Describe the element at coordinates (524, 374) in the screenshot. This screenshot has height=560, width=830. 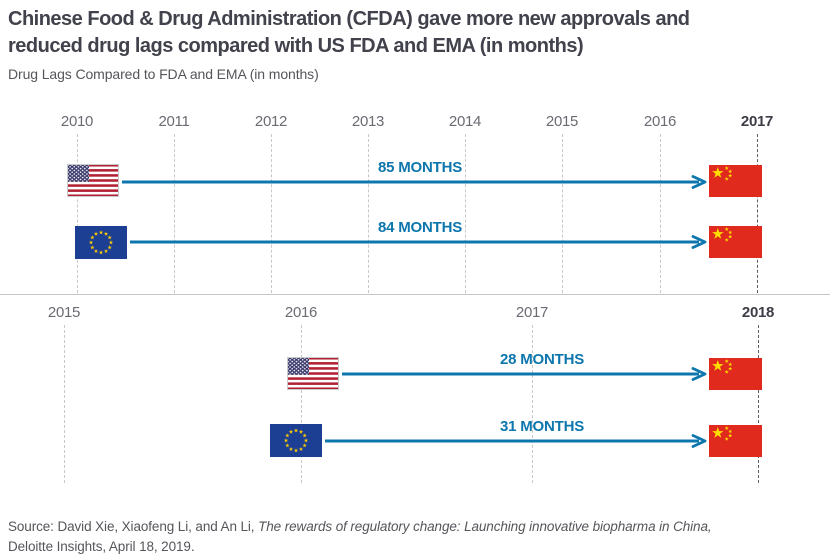
I see `lag-arrow-fda-2018` at that location.